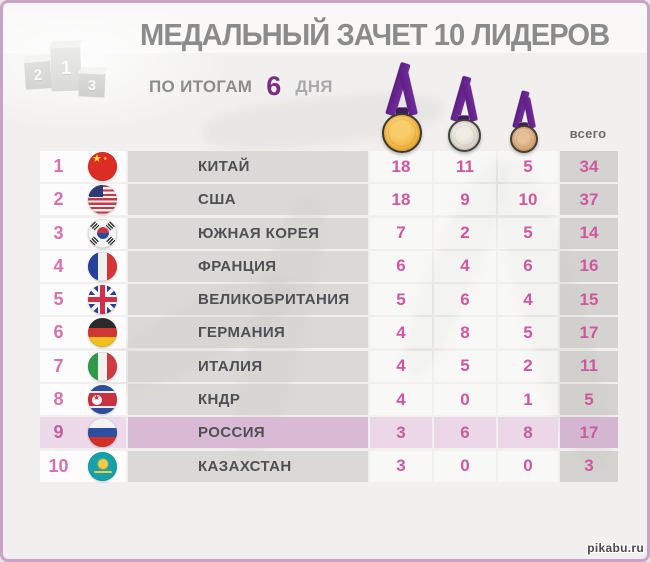  What do you see at coordinates (465, 200) in the screenshot?
I see `silver-count-cell: 9` at bounding box center [465, 200].